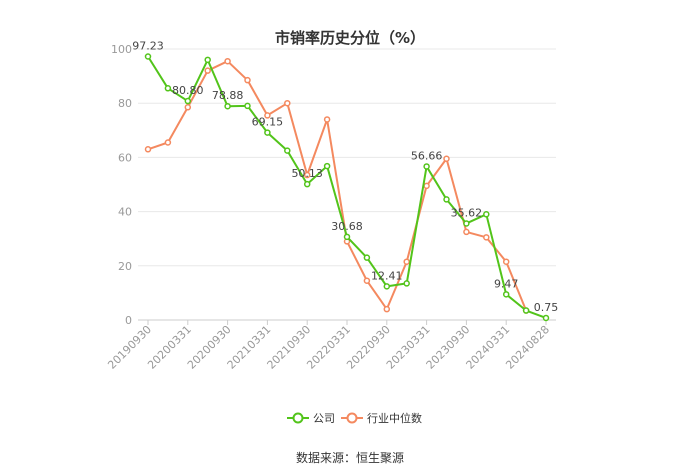  I want to click on source-text: 数据来源：恒生聚源, so click(350, 457).